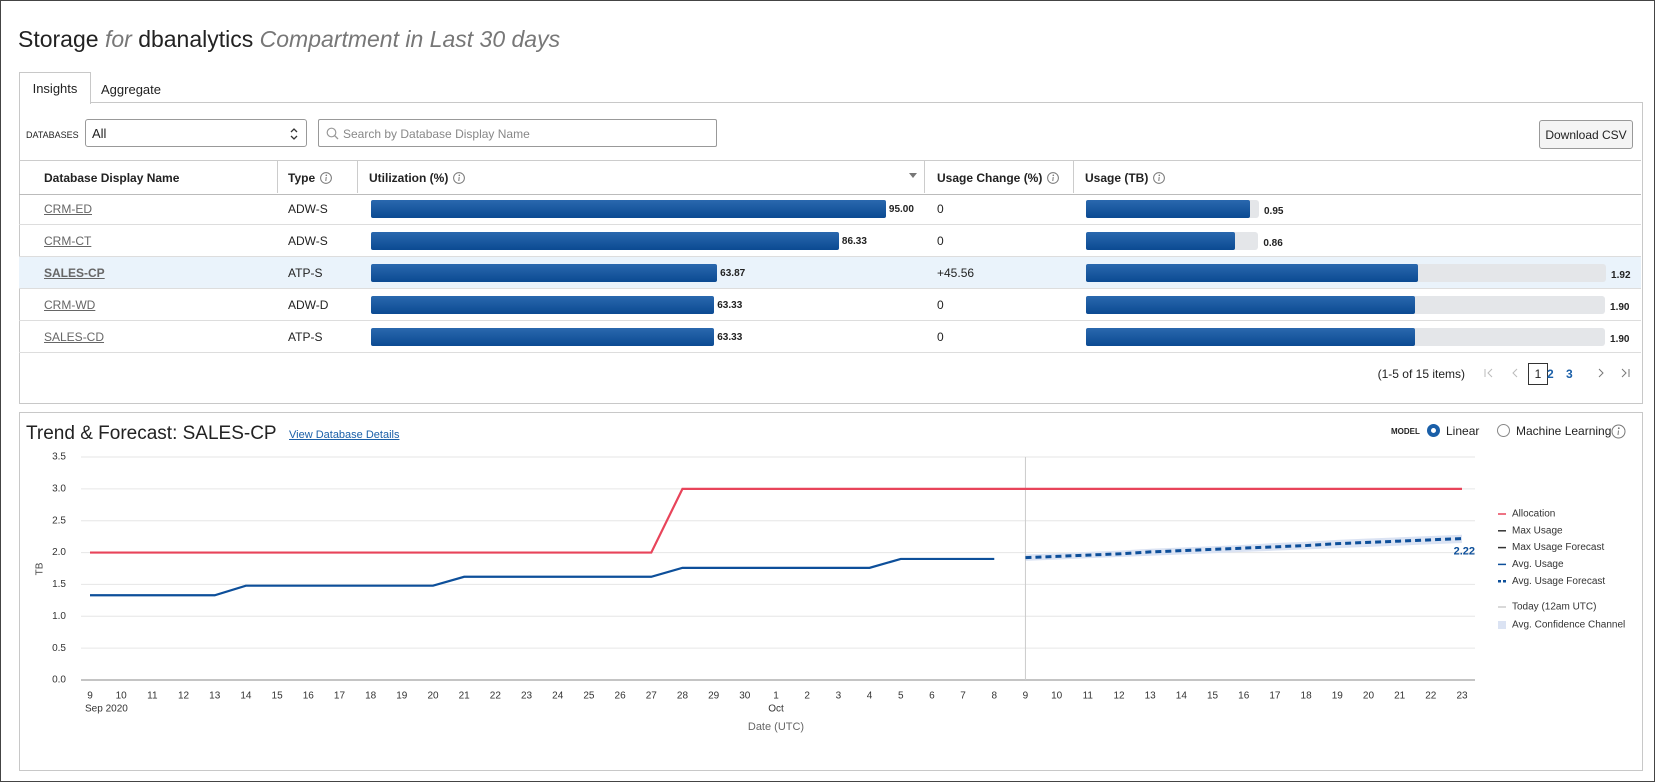 This screenshot has height=782, width=1655. Describe the element at coordinates (544, 273) in the screenshot. I see `utilization-bar` at that location.